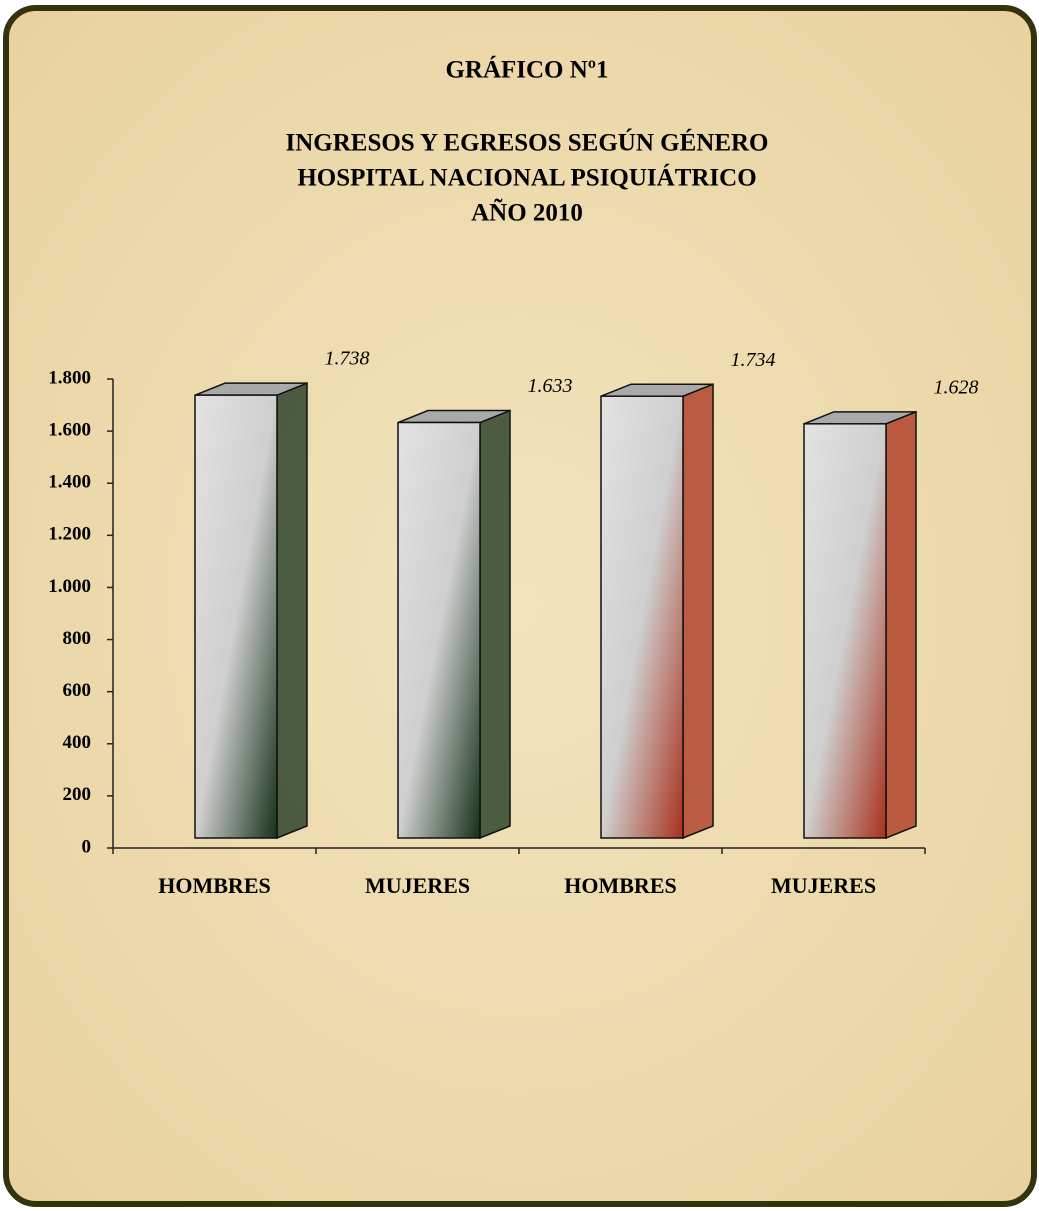 This screenshot has width=1039, height=1211. Describe the element at coordinates (69, 482) in the screenshot. I see `y-tick-label: 1.400` at that location.